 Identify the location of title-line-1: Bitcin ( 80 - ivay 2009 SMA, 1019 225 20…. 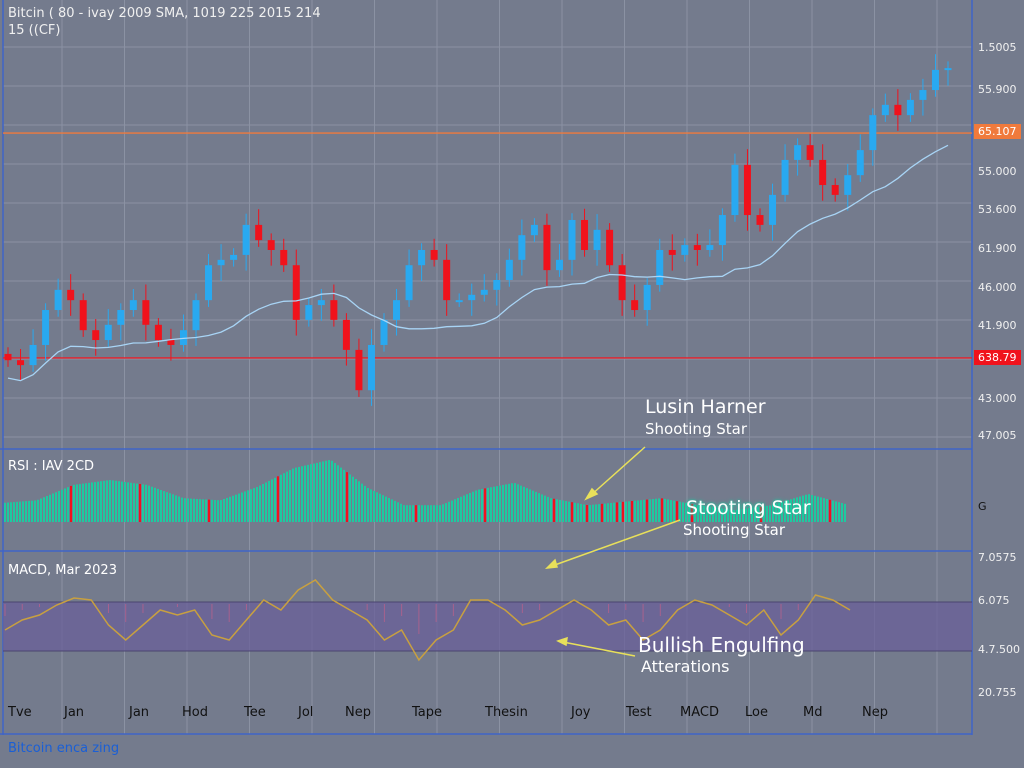
(164, 13).